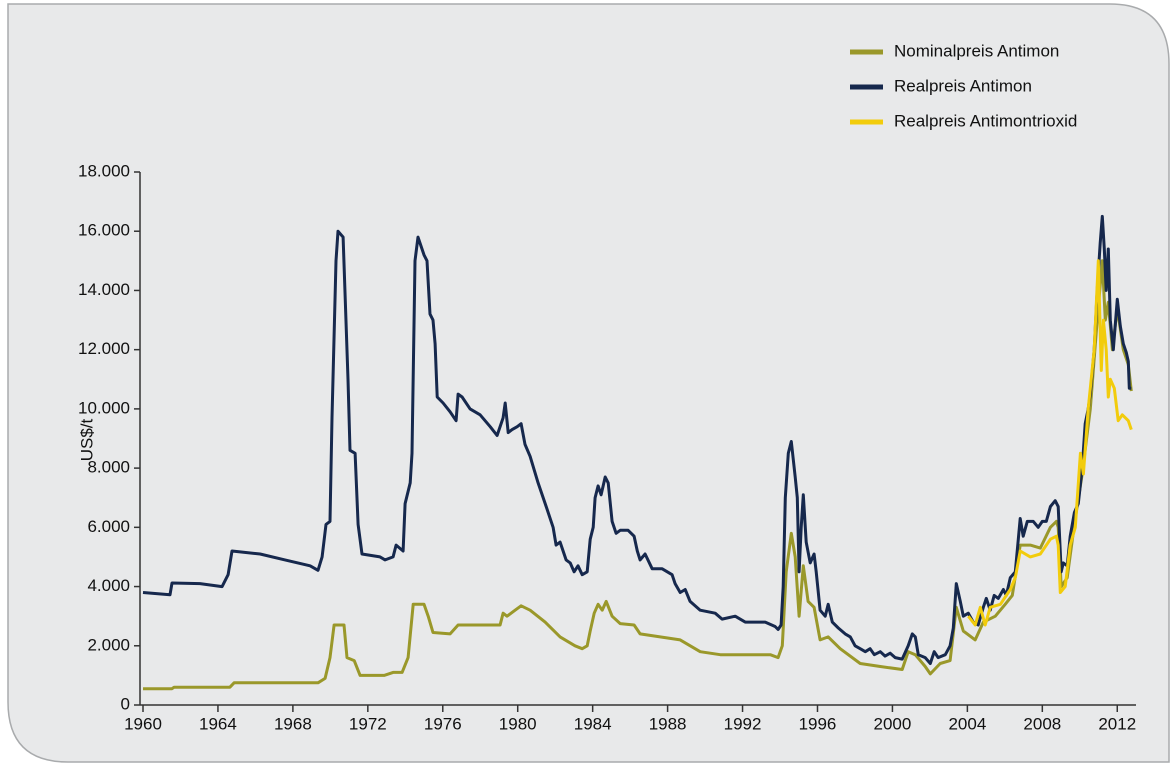 The width and height of the screenshot is (1173, 764). Describe the element at coordinates (108, 644) in the screenshot. I see `y-tick-label: 2.000` at that location.